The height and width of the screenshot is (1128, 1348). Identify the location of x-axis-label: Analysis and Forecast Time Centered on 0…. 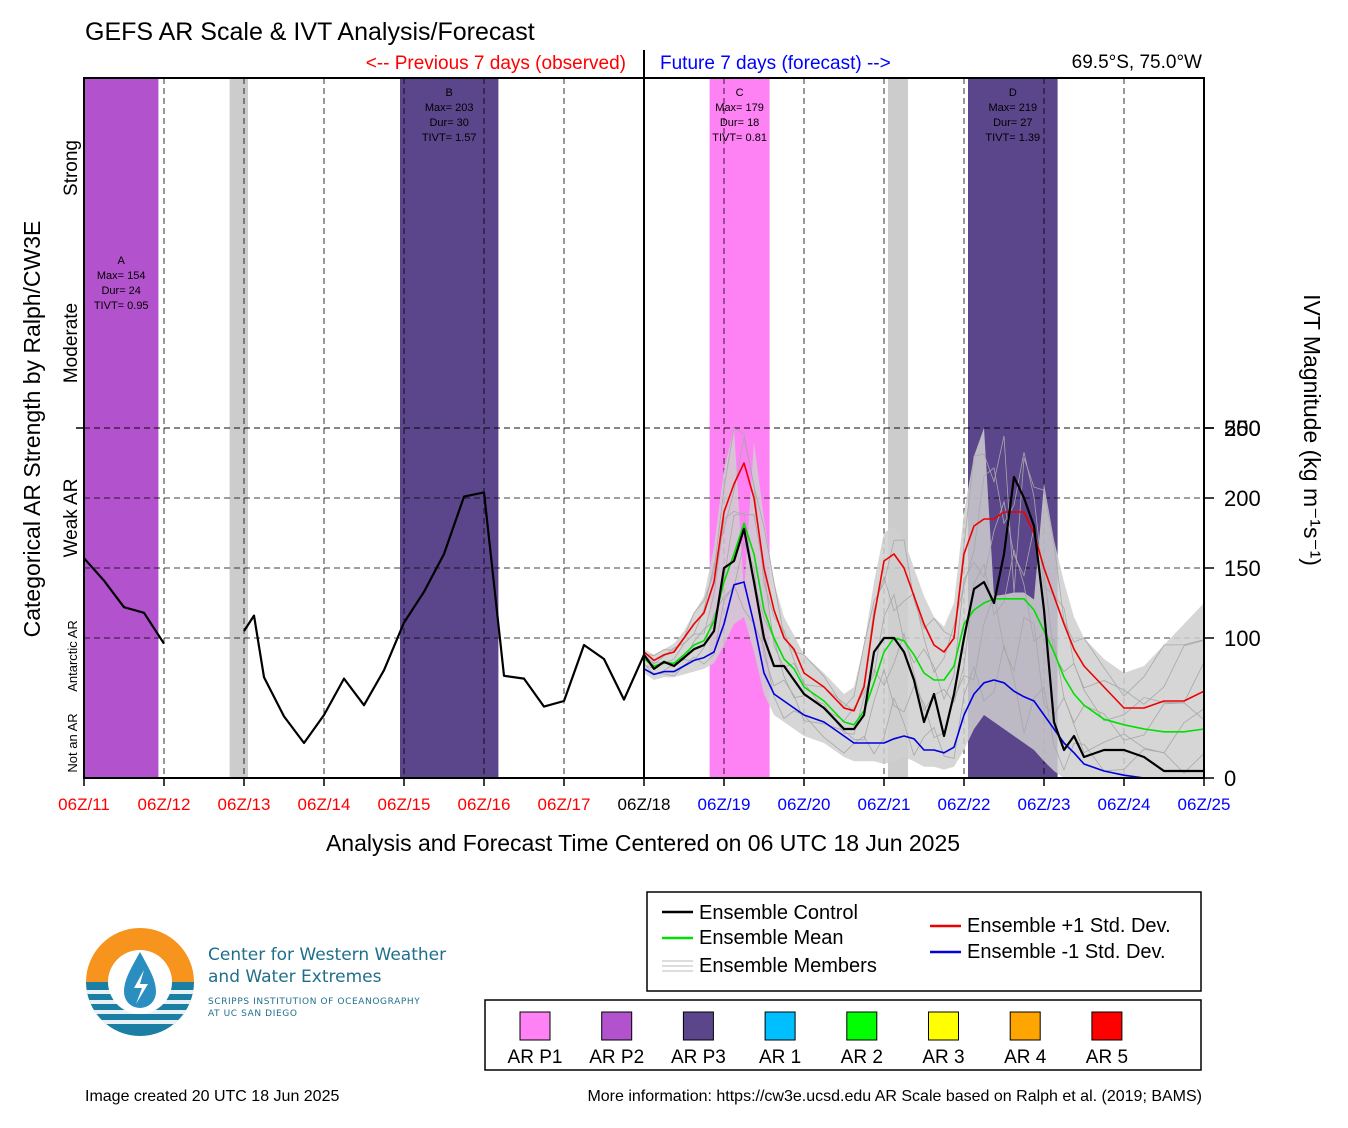
(643, 843).